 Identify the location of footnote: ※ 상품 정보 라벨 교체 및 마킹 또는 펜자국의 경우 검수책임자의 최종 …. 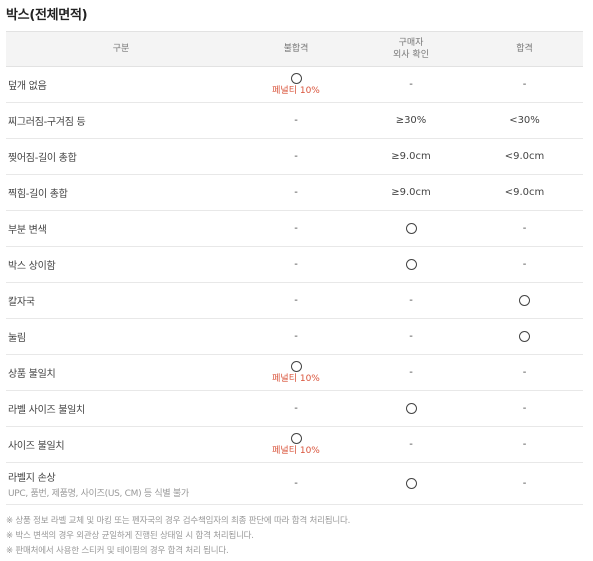
(178, 521).